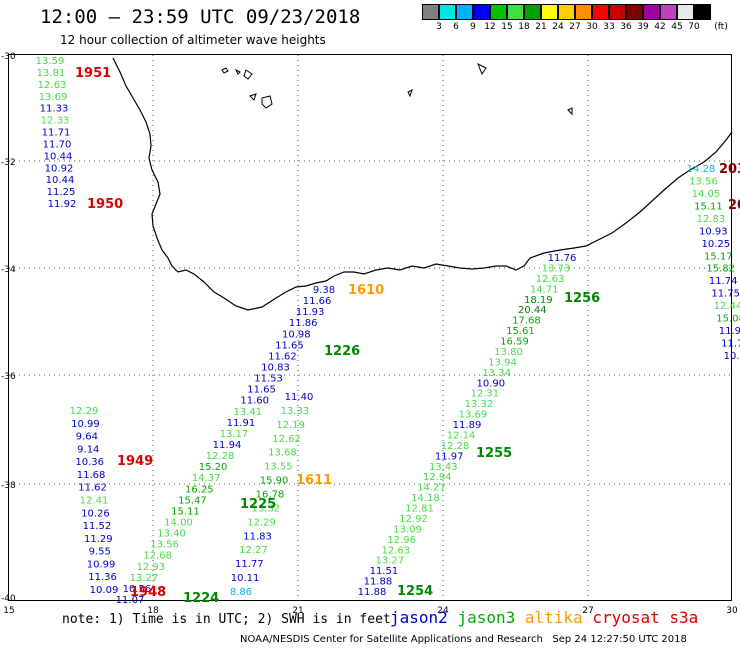  I want to click on latitude-label: -38, so click(8, 486).